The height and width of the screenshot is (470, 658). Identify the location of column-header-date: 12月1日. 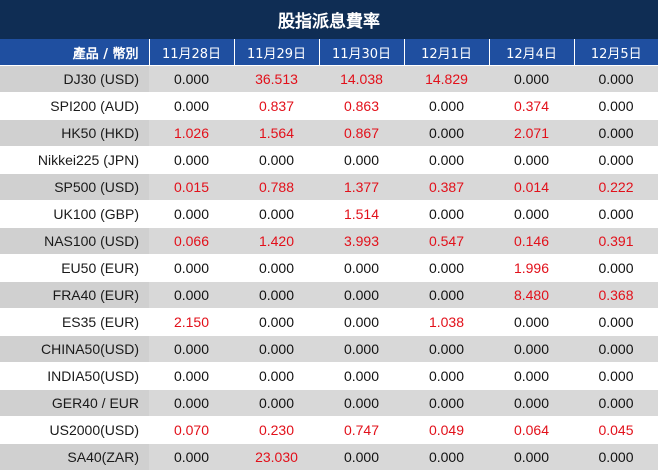
(446, 52).